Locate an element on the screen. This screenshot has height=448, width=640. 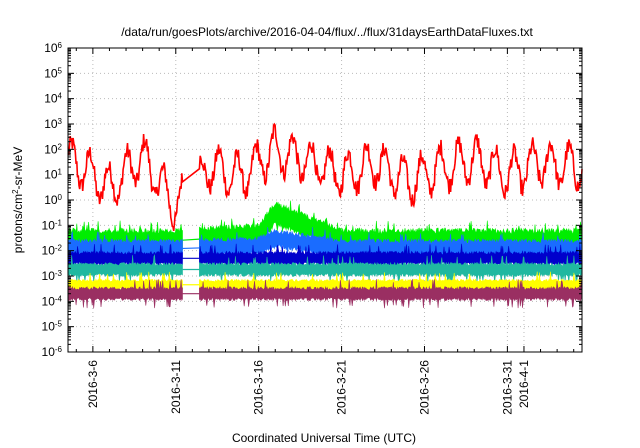
y-tick-label: 10⁻⁵ is located at coordinates (52, 326).